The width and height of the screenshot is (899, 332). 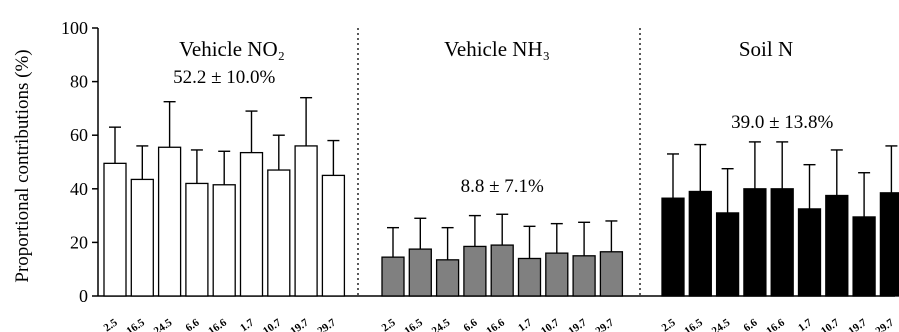 What do you see at coordinates (74, 28) in the screenshot?
I see `y-tick-label: 100` at bounding box center [74, 28].